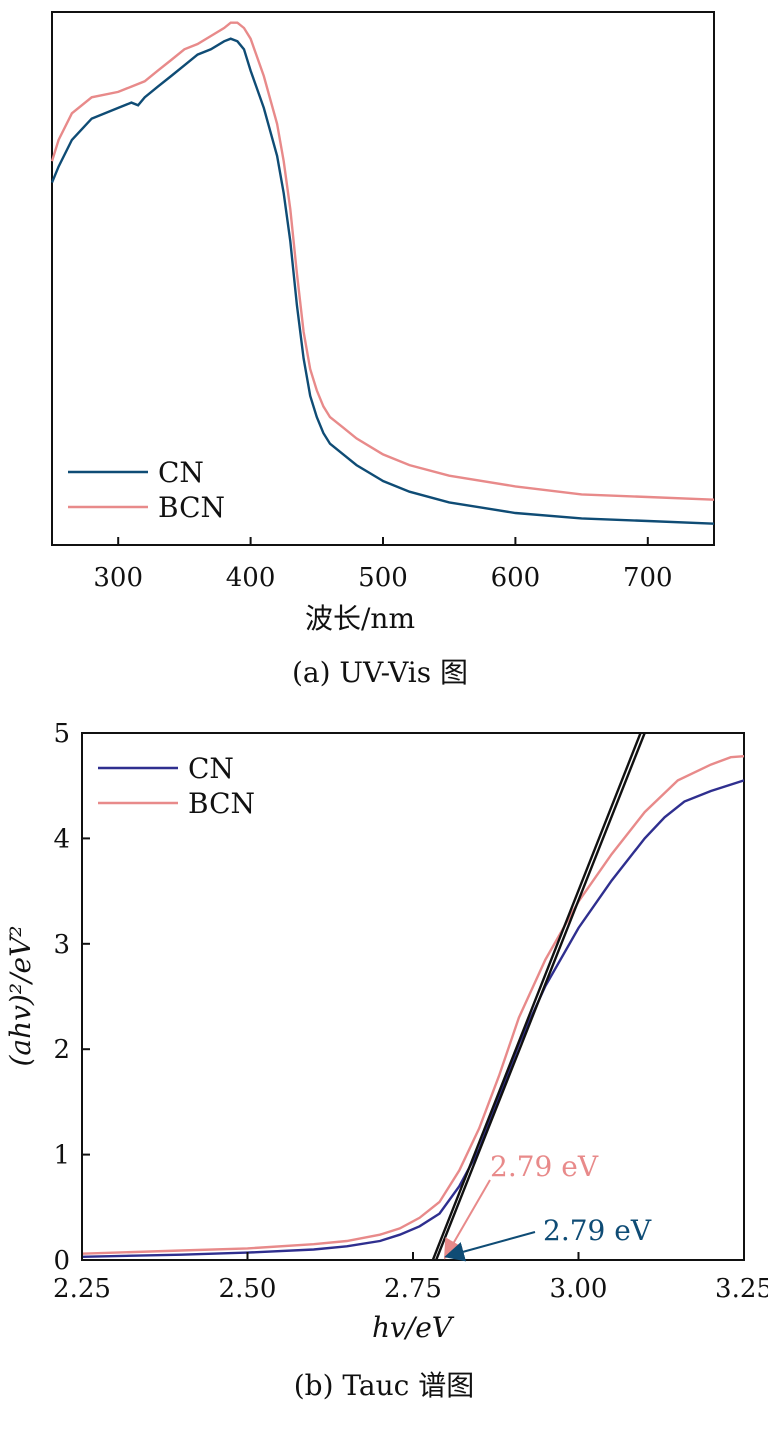 The width and height of the screenshot is (768, 1435). I want to click on tangent-fit-line-cn, so click(540, 996).